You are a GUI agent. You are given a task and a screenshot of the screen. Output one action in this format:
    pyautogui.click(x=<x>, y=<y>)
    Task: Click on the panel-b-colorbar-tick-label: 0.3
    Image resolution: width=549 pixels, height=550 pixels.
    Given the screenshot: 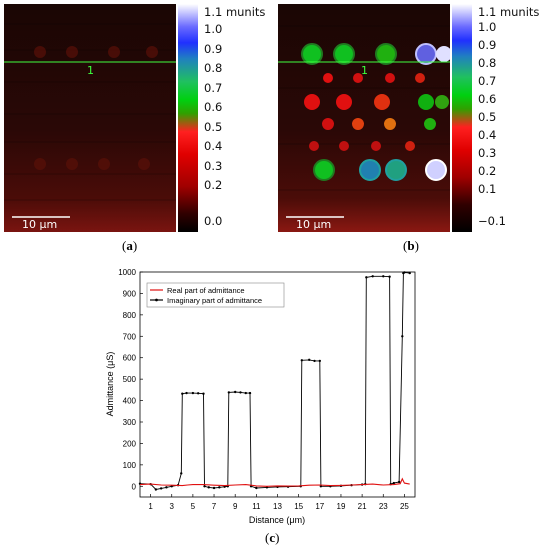 What is the action you would take?
    pyautogui.click(x=487, y=152)
    